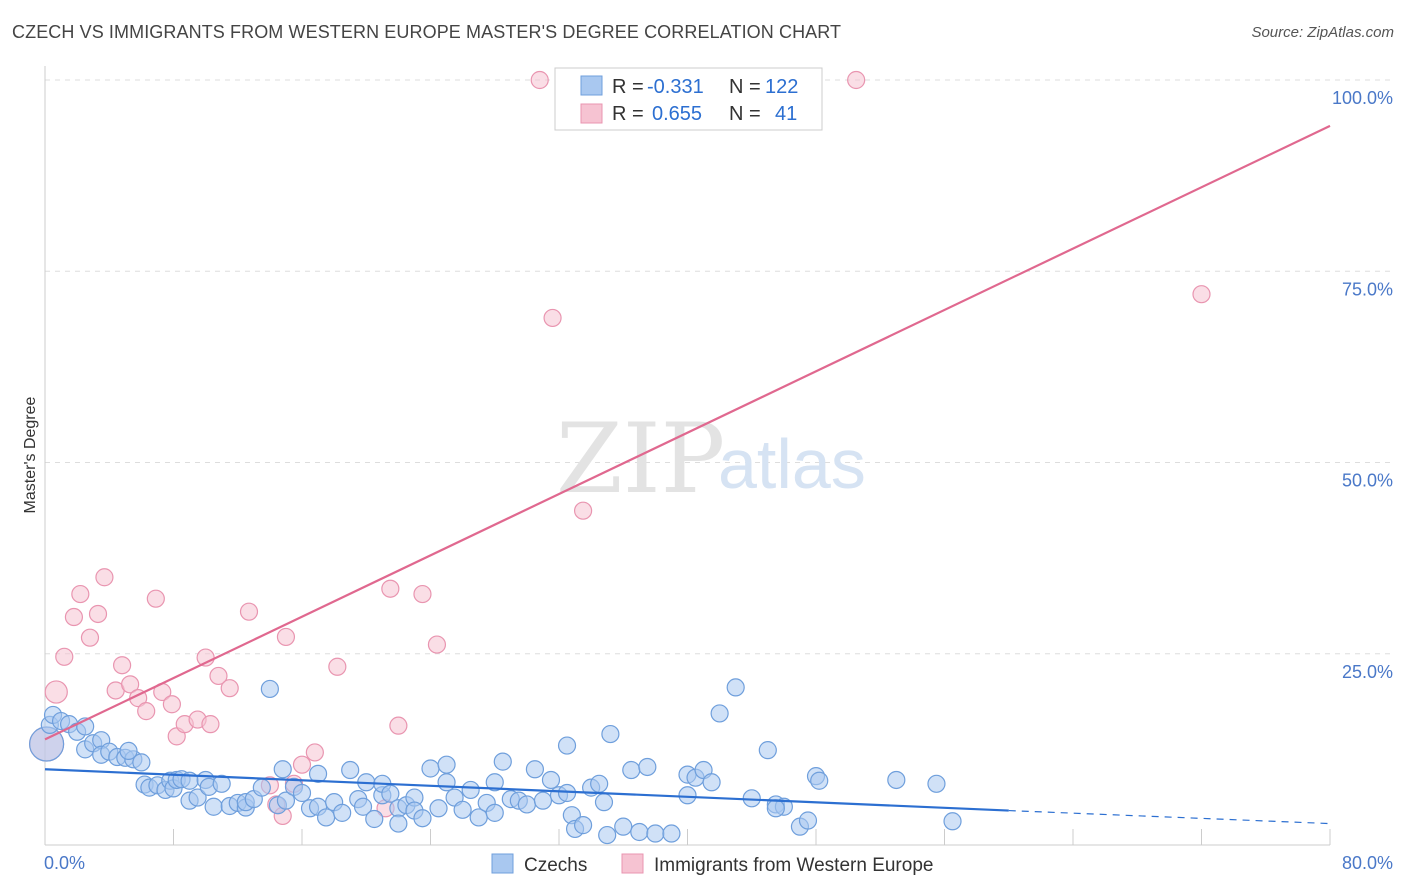 Image resolution: width=1406 pixels, height=892 pixels. I want to click on y-axis-title: Master's Degree, so click(30, 454).